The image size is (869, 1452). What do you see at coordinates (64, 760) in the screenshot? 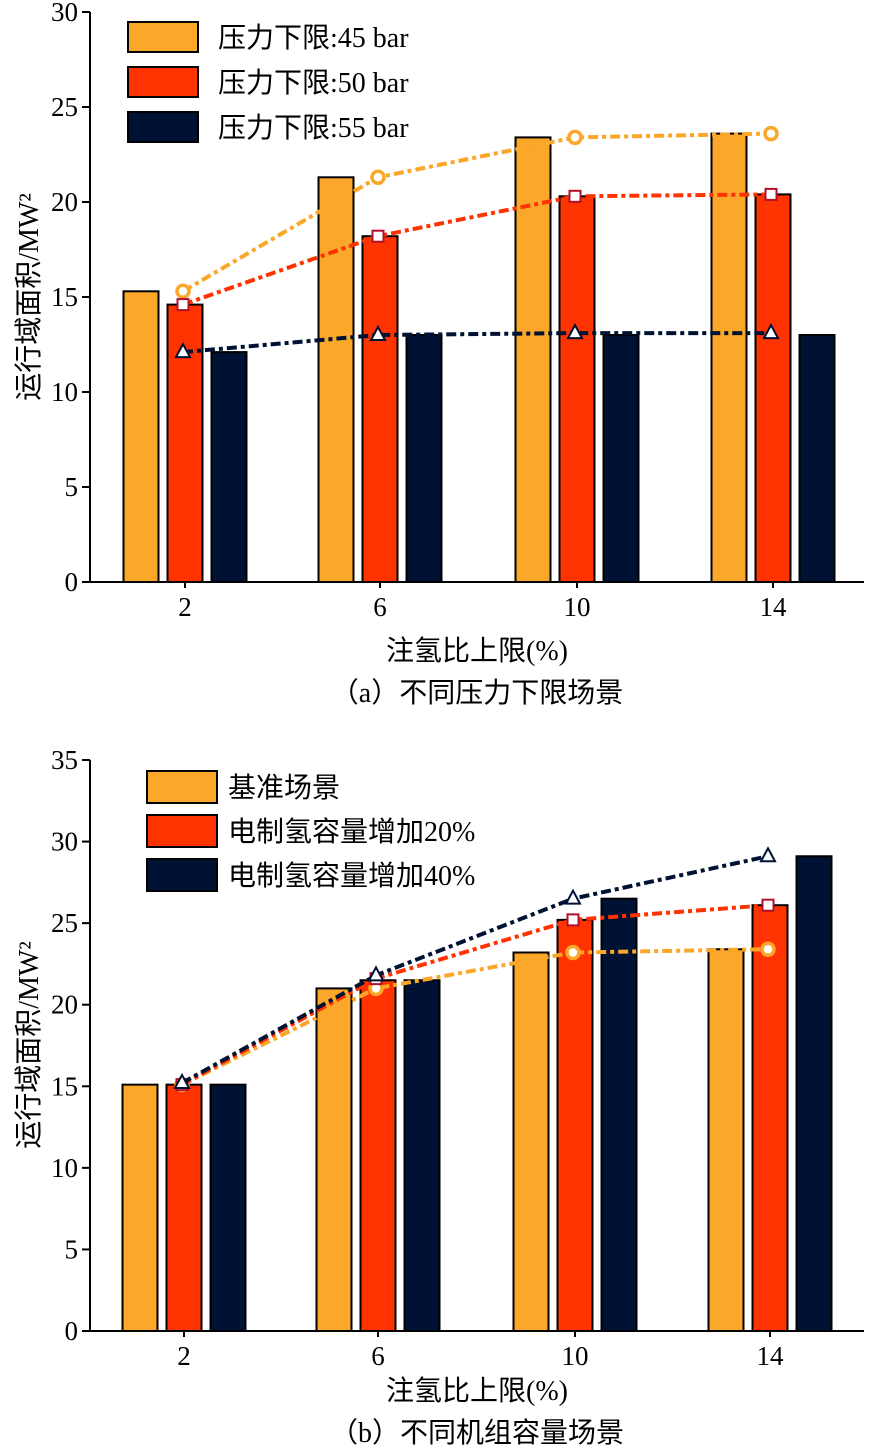
I see `y-tick-label: 35` at bounding box center [64, 760].